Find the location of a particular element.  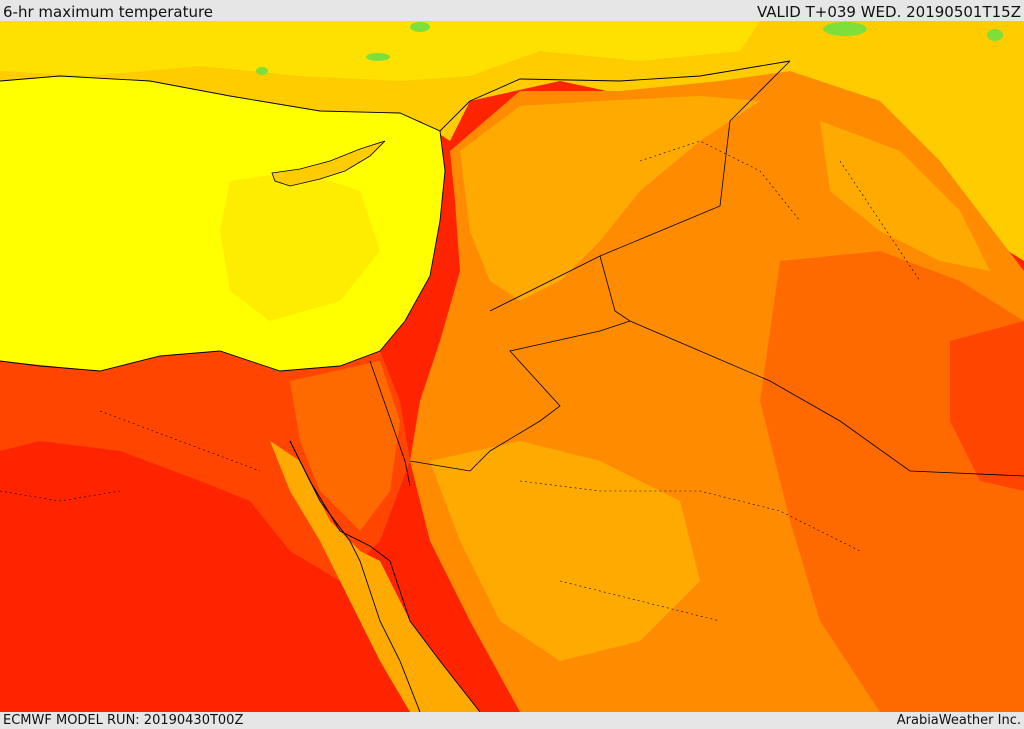

saudi-amber-zone is located at coordinates (565, 551).